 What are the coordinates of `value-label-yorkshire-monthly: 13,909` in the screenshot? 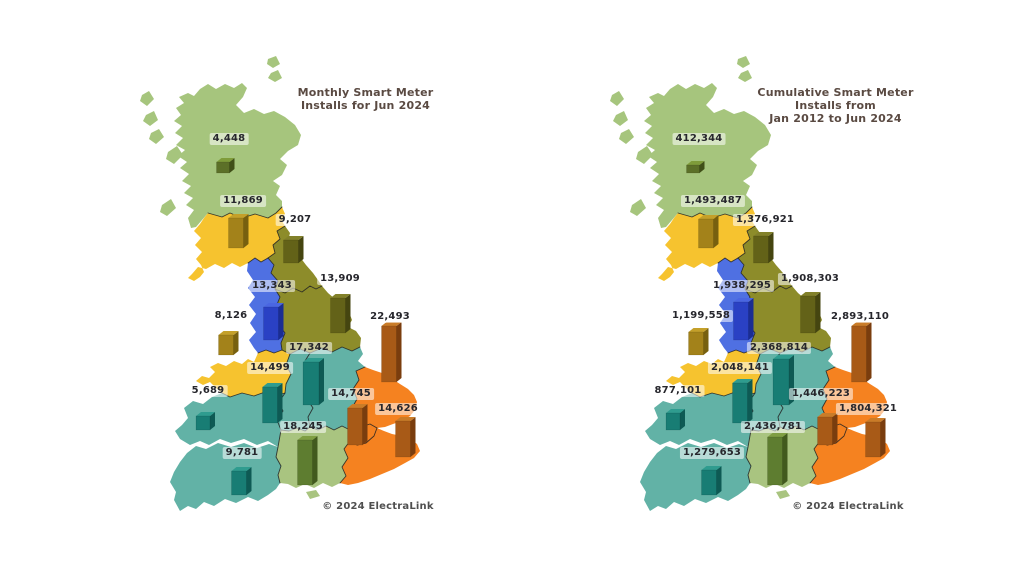 It's located at (340, 279).